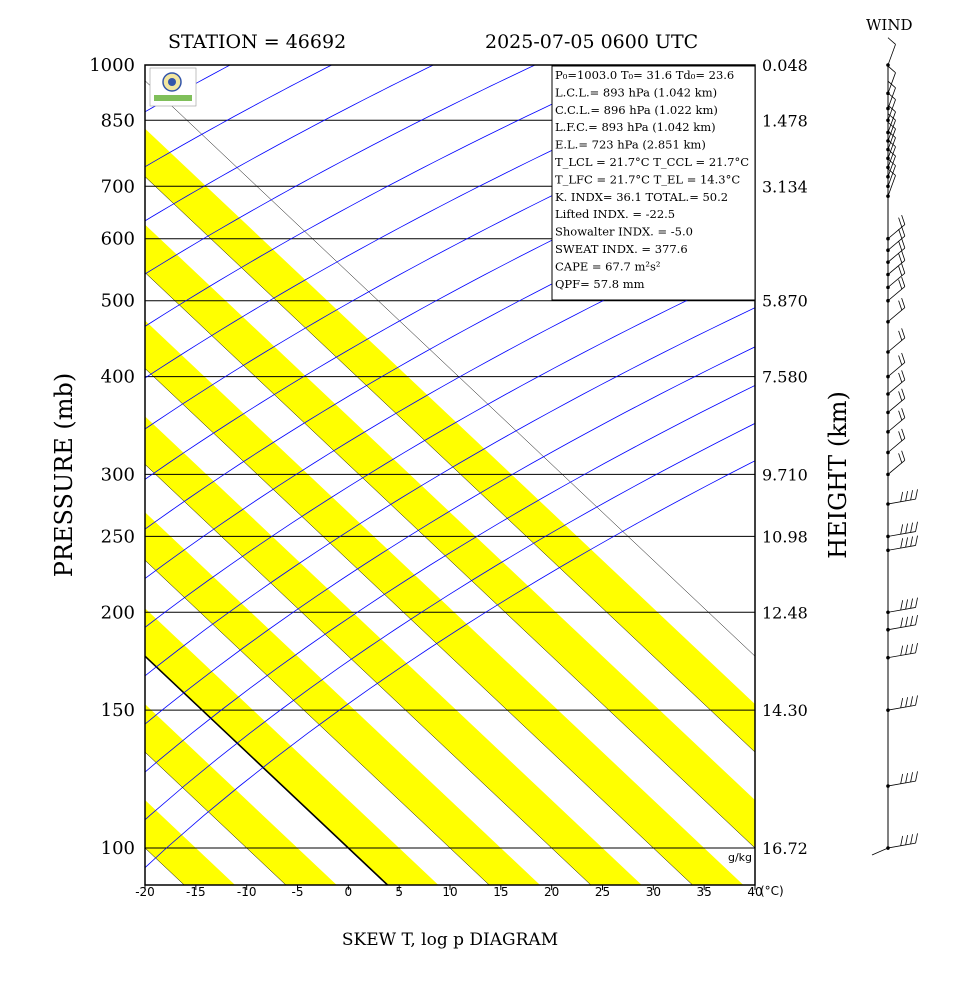  Describe the element at coordinates (450, 940) in the screenshot. I see `diagram-title: SKEW T, log p DIAGRAM` at that location.